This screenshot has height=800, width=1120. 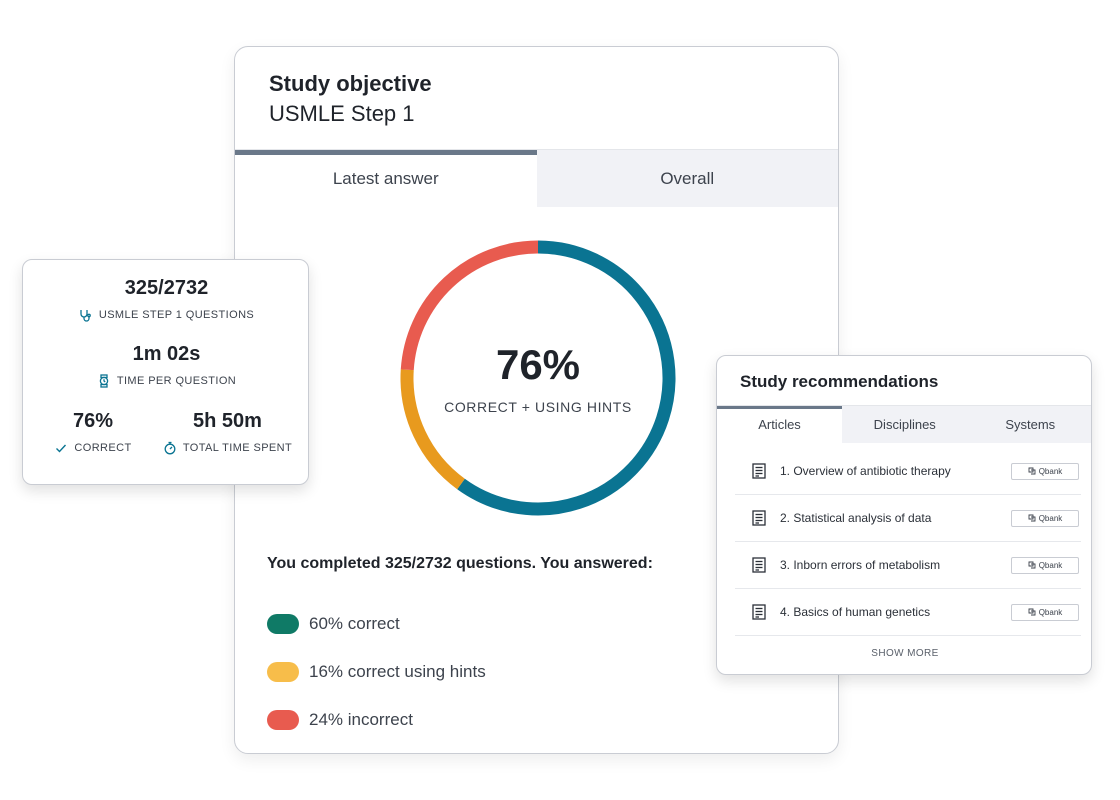 I want to click on stat-label-row: TOTAL TIME SPENT, so click(x=227, y=448).